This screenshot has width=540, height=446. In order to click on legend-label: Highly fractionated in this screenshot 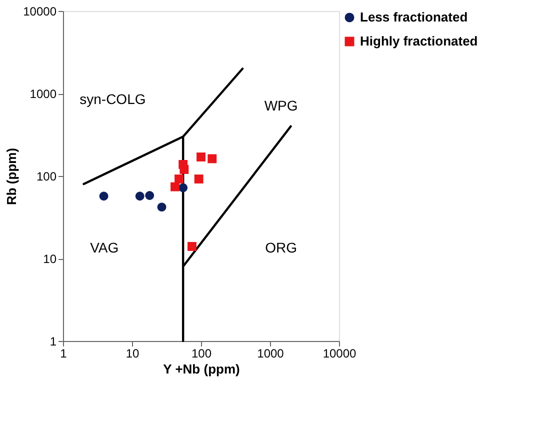, I will do `click(419, 41)`.